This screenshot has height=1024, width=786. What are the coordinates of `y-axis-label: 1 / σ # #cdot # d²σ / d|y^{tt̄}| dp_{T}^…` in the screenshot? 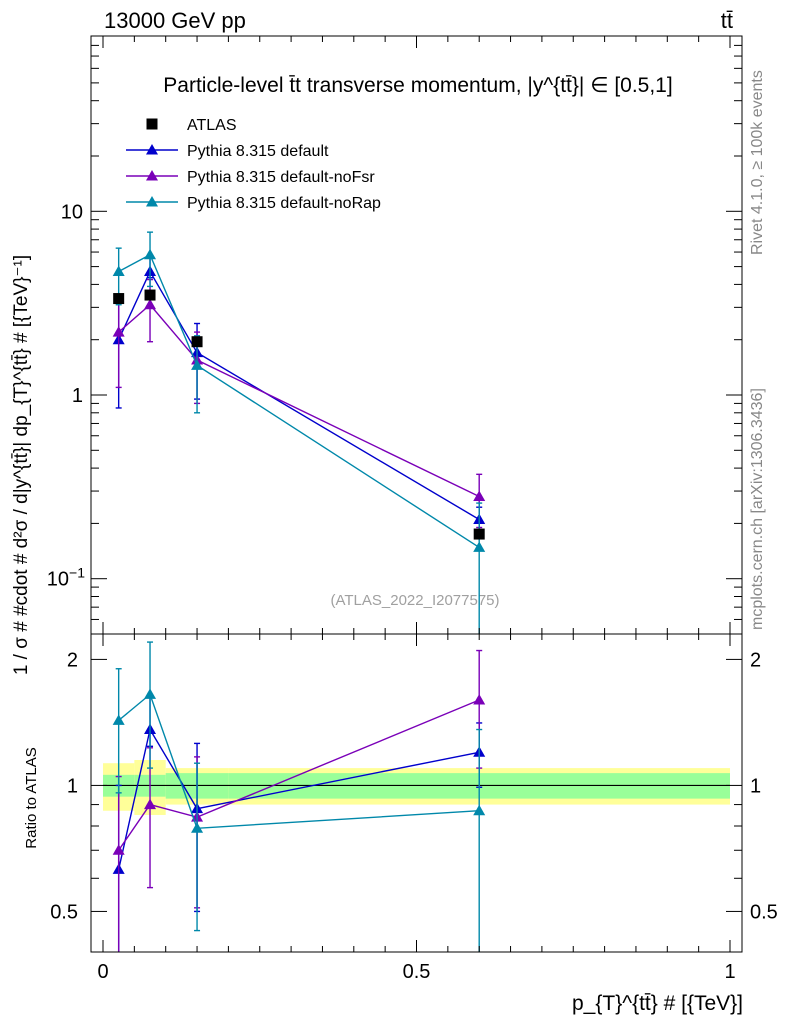 It's located at (21, 465).